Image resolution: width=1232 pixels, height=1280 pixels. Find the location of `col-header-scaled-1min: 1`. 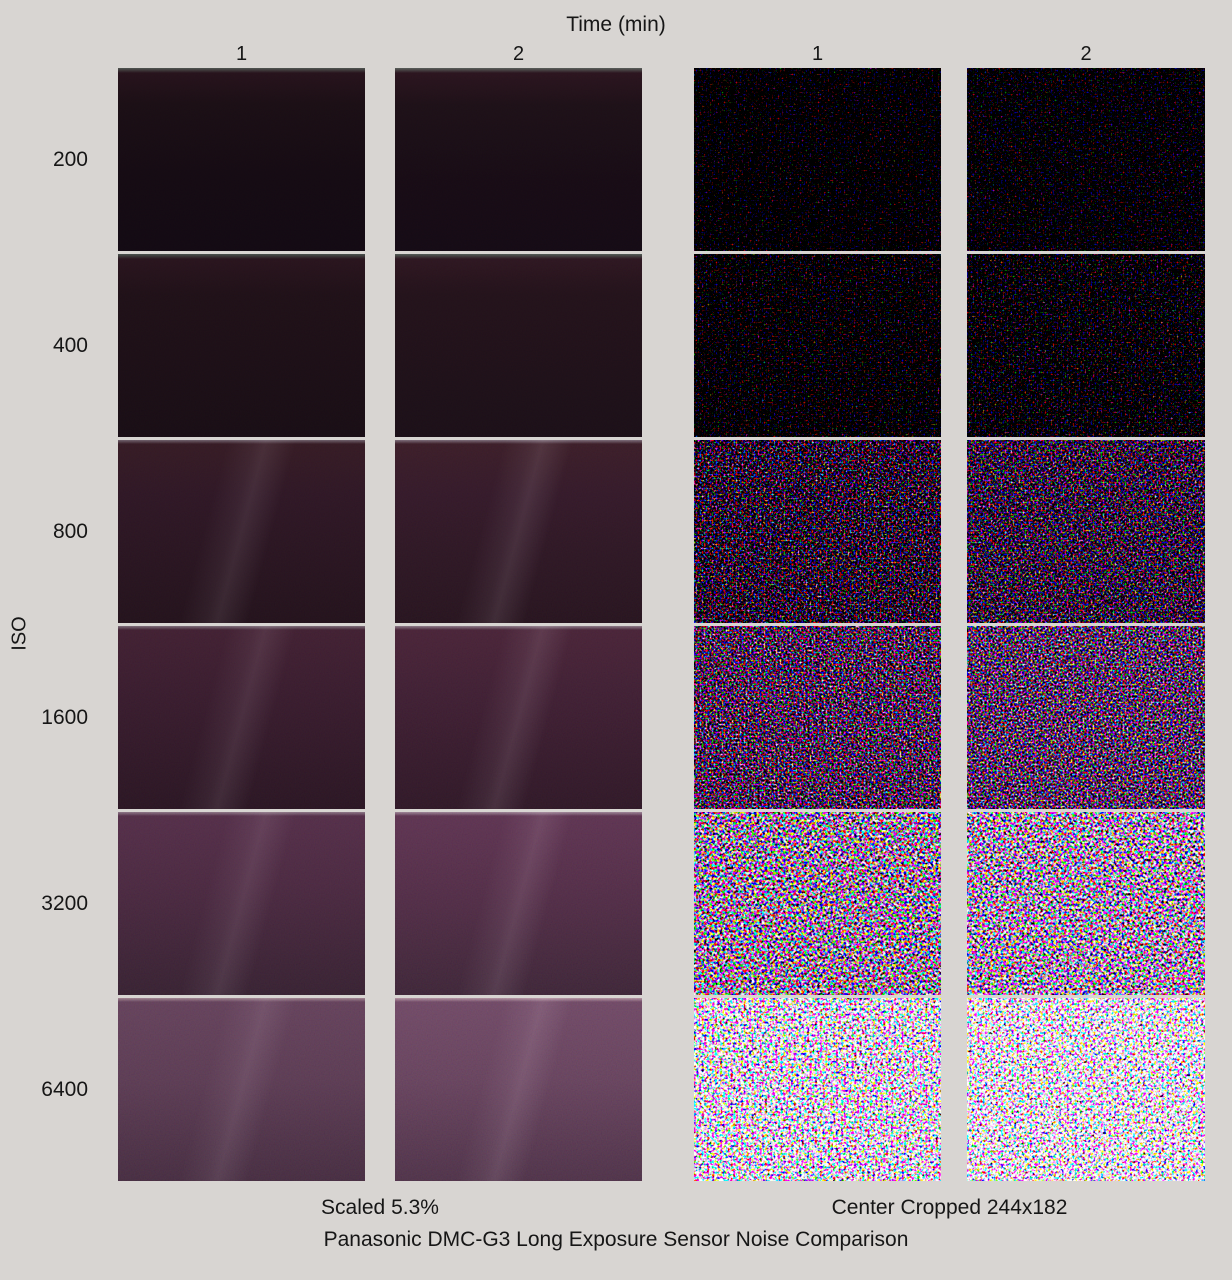

col-header-scaled-1min: 1 is located at coordinates (241, 54).